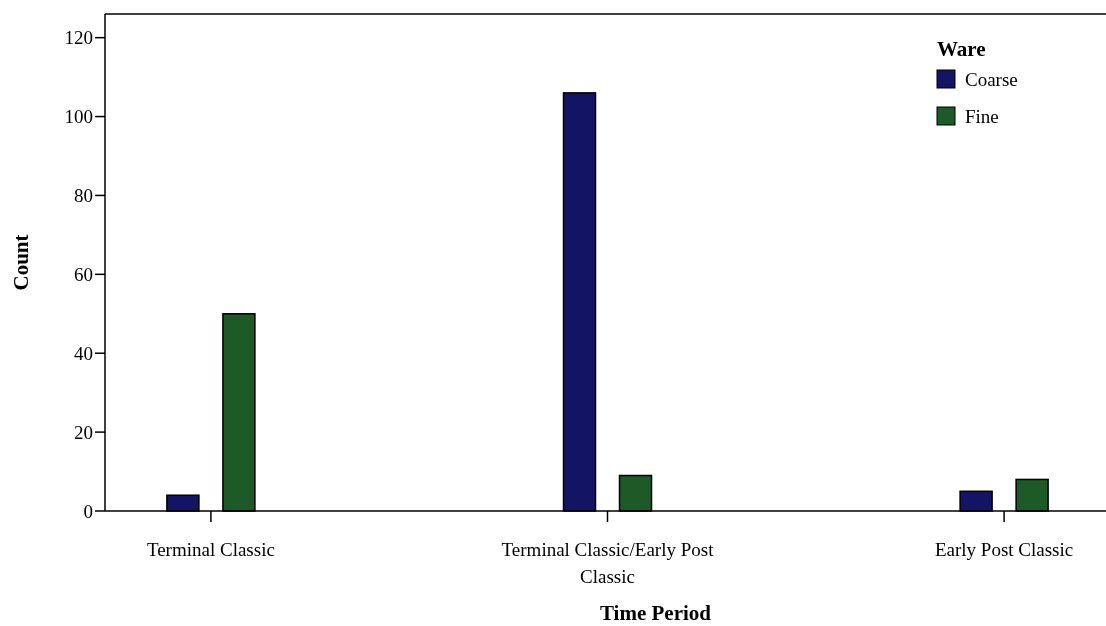  I want to click on y-tick-label: 20, so click(83, 432).